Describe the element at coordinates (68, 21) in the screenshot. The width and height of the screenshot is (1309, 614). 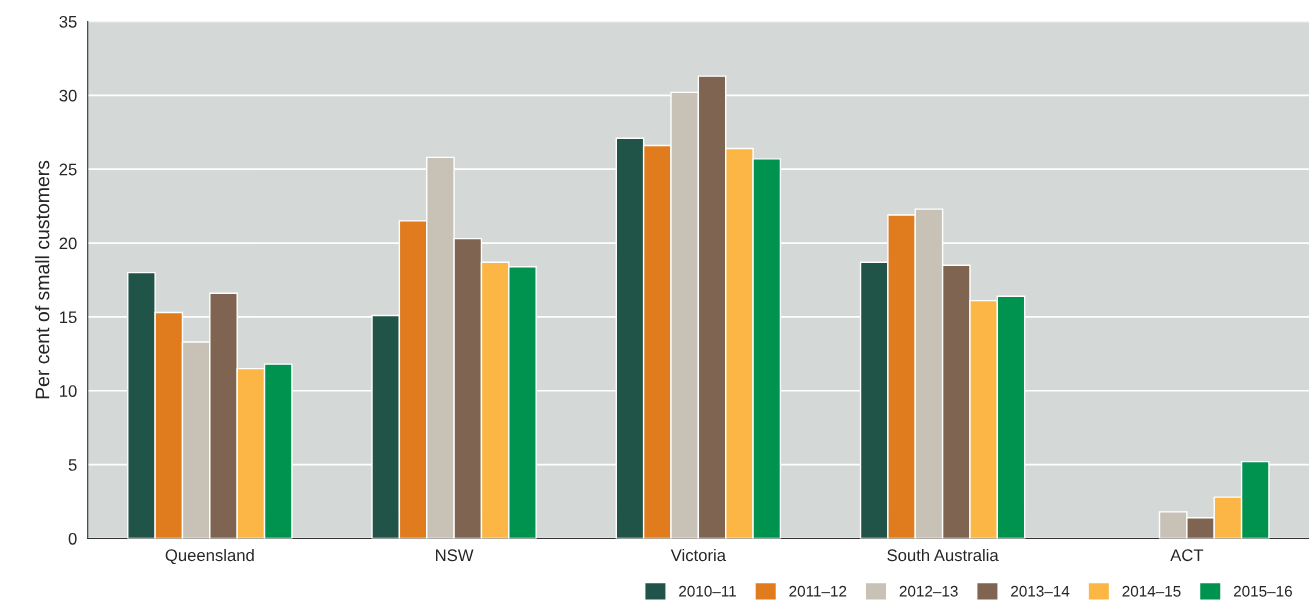
I see `y-tick-label: 35` at that location.